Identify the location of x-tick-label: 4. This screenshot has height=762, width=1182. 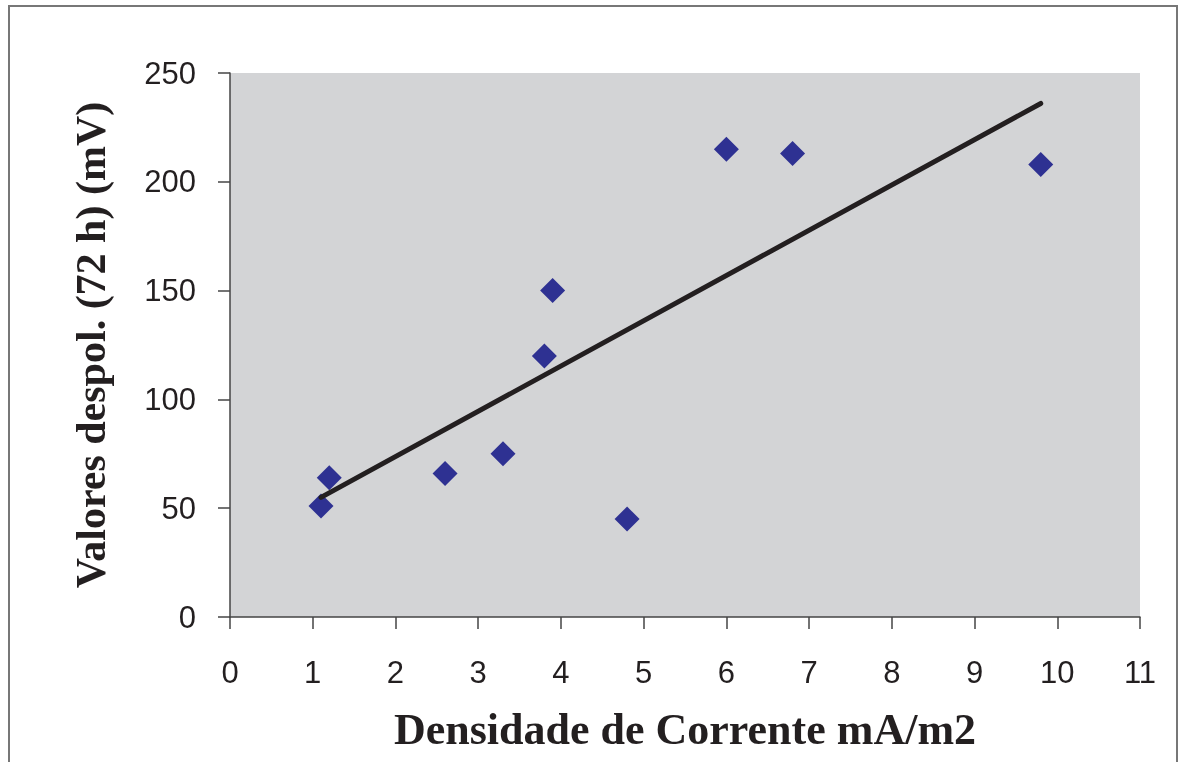
(561, 672).